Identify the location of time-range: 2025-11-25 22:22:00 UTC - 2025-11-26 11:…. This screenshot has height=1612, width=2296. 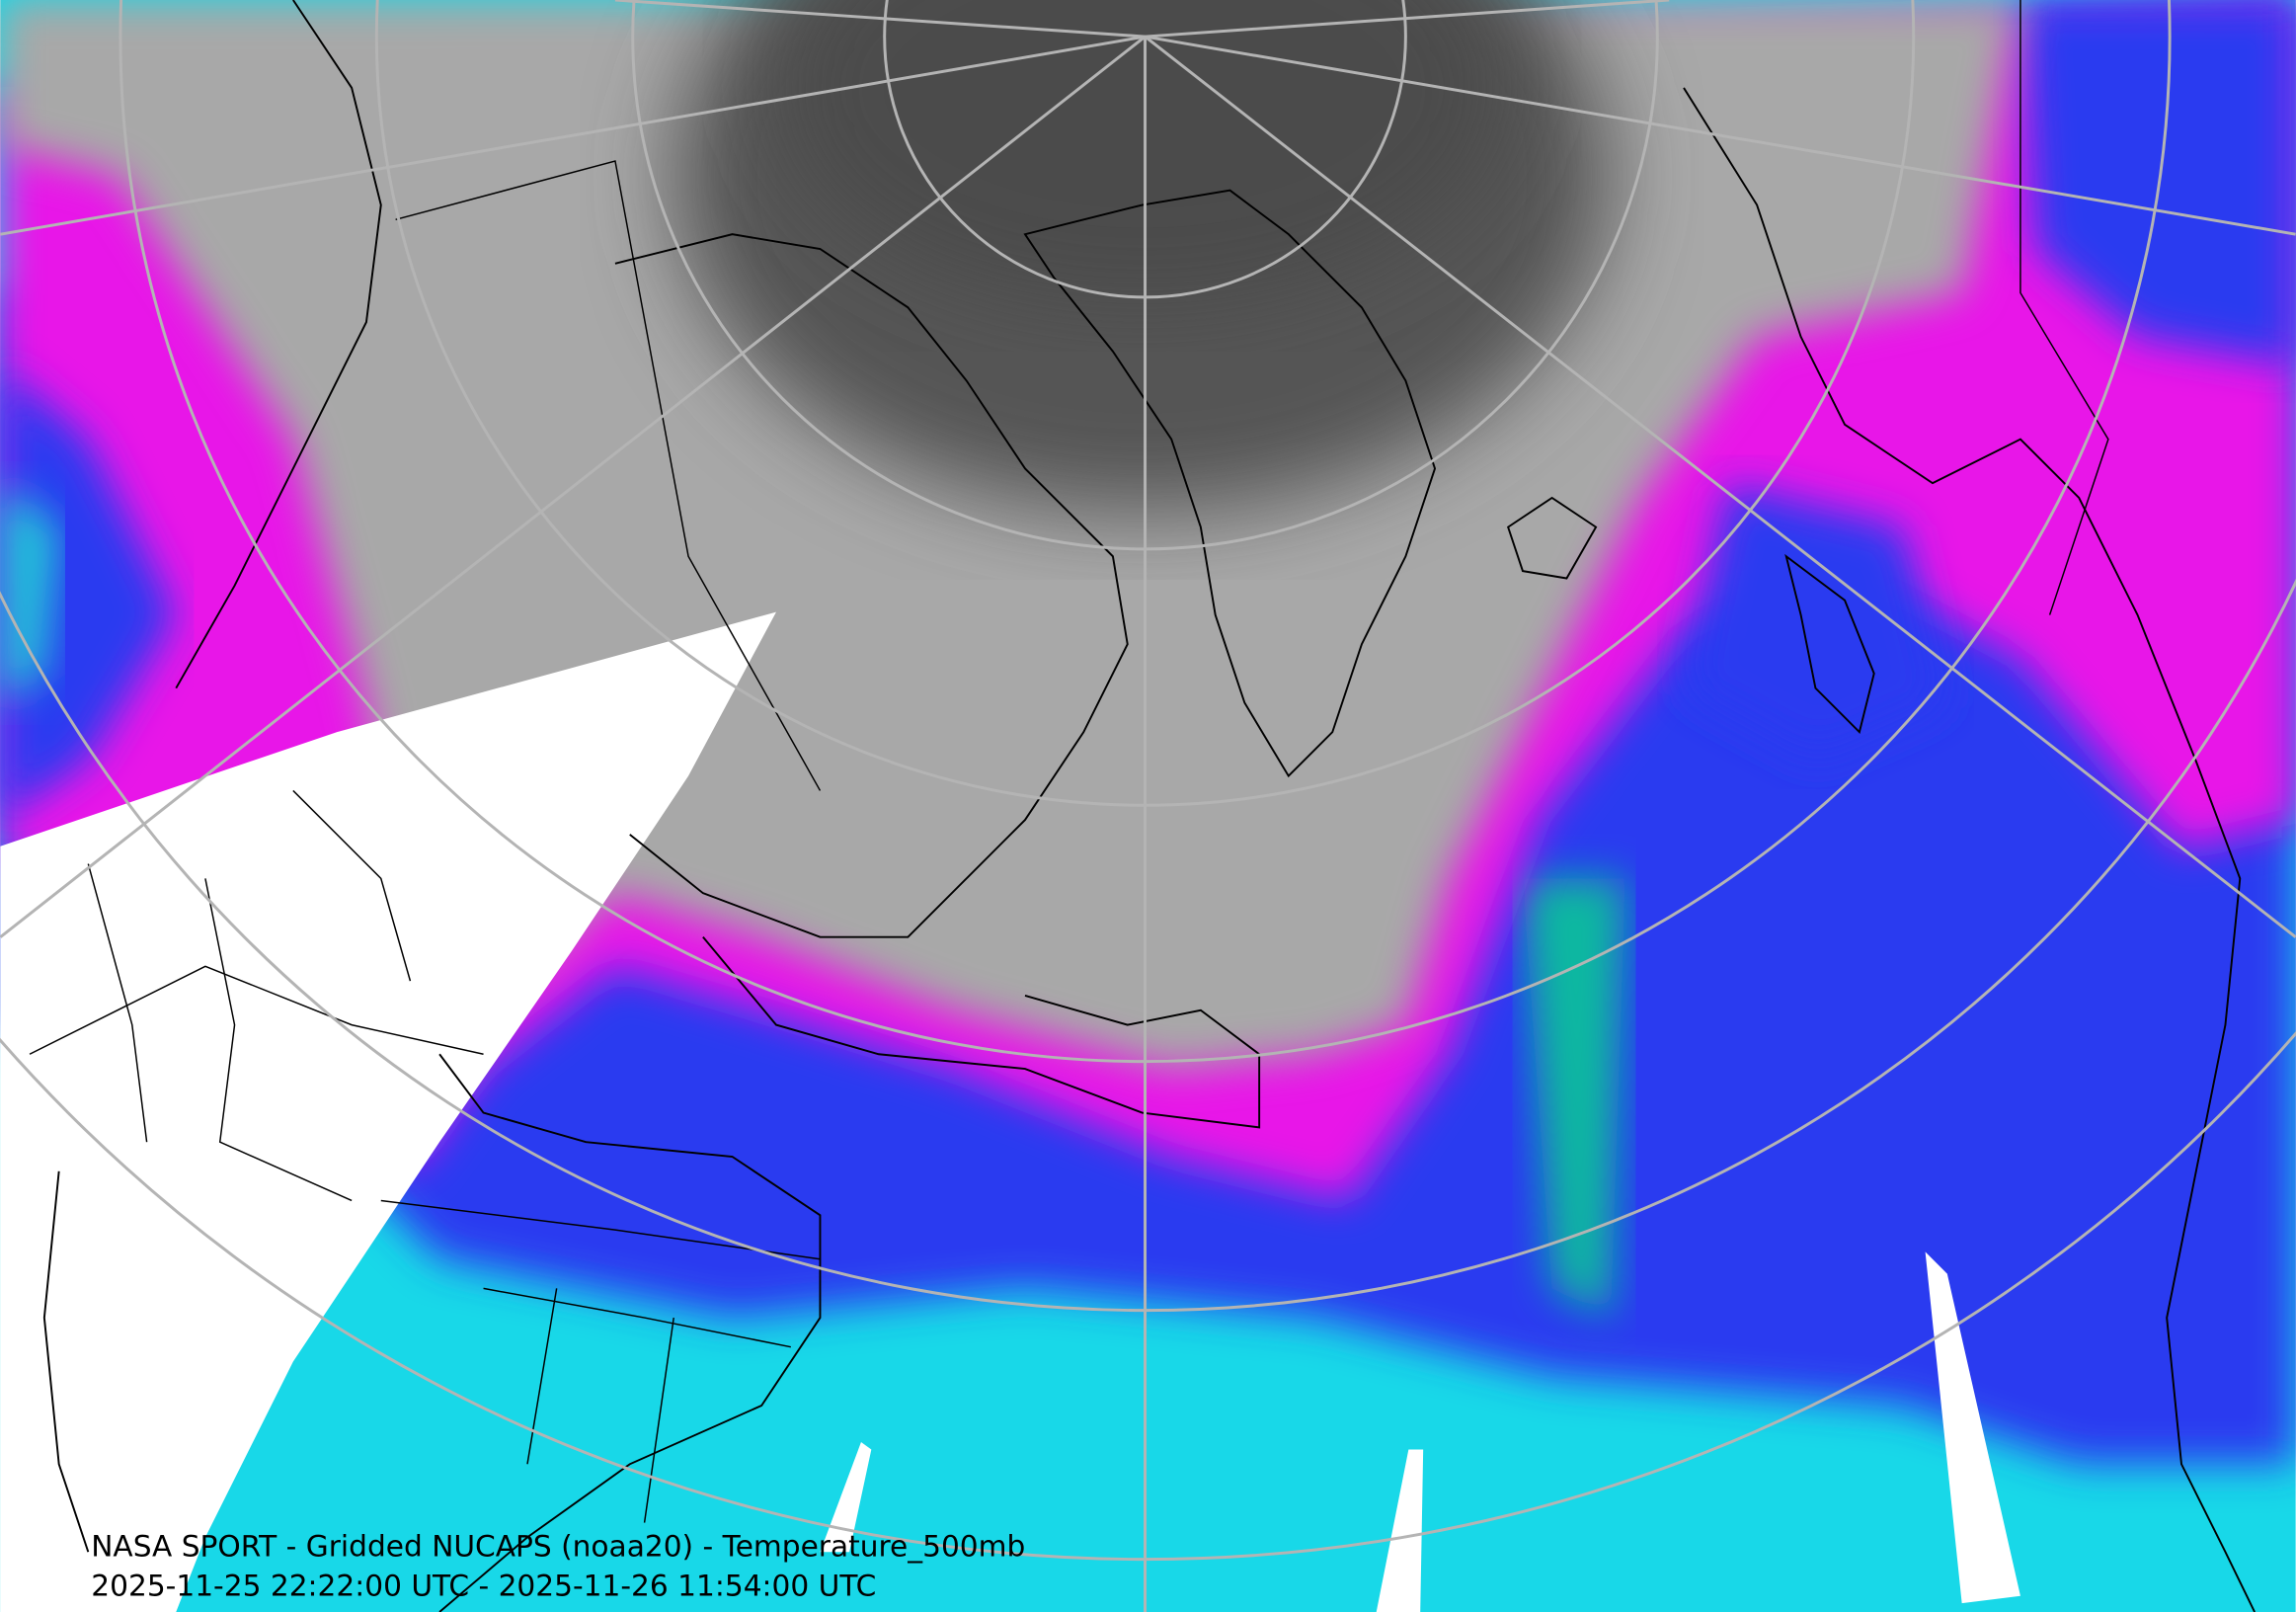
(484, 1586).